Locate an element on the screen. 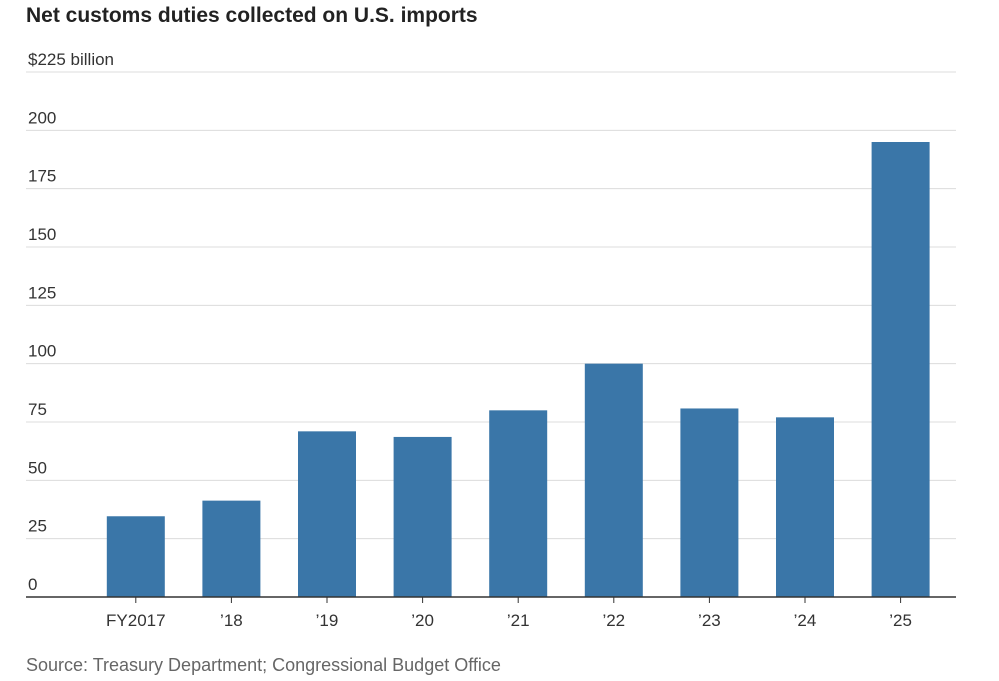  x-tick-label: ’25 is located at coordinates (900, 620).